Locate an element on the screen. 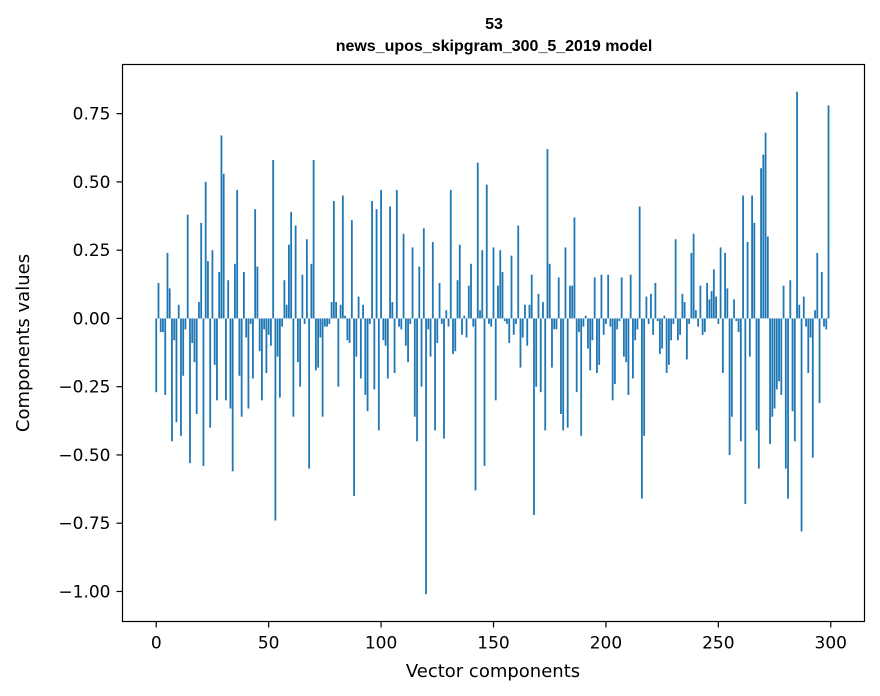 This screenshot has width=880, height=696. y-tick-label: −0.50 is located at coordinates (84, 456).